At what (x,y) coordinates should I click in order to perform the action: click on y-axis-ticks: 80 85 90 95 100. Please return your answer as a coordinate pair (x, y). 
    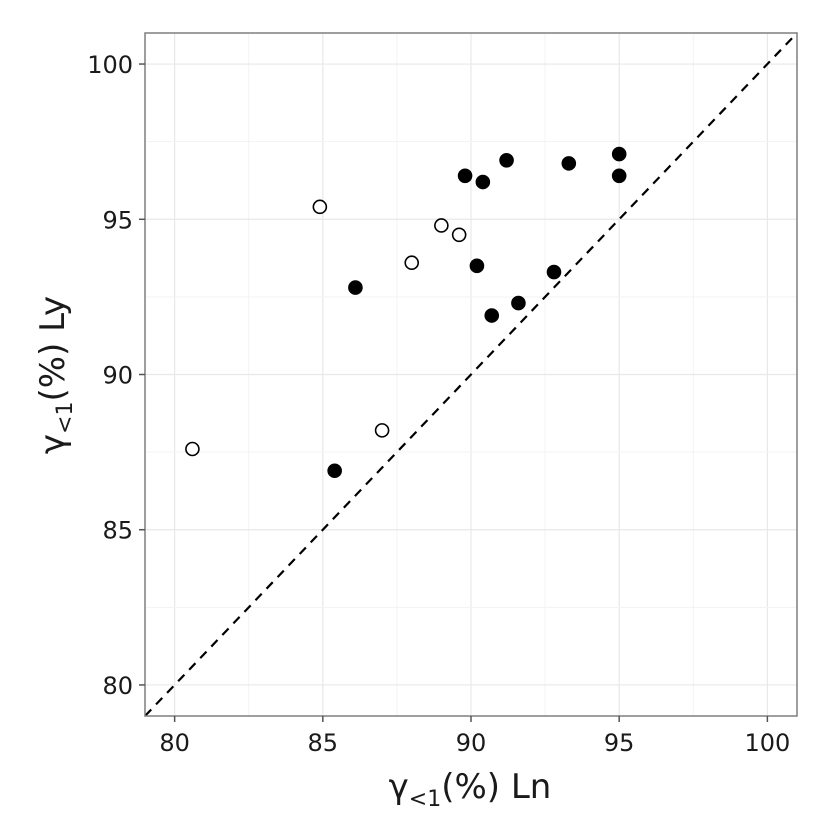
    Looking at the image, I should click on (116, 375).